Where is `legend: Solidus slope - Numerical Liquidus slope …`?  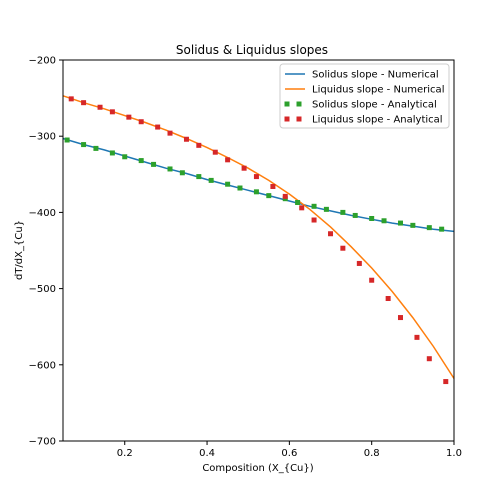
legend: Solidus slope - Numerical Liquidus slope … is located at coordinates (364, 96).